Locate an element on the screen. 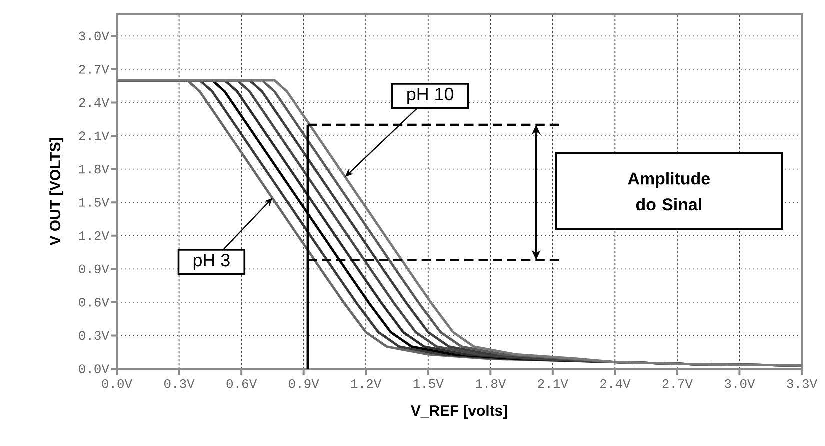 The height and width of the screenshot is (446, 825). x-tick-label: 0.9V is located at coordinates (304, 383).